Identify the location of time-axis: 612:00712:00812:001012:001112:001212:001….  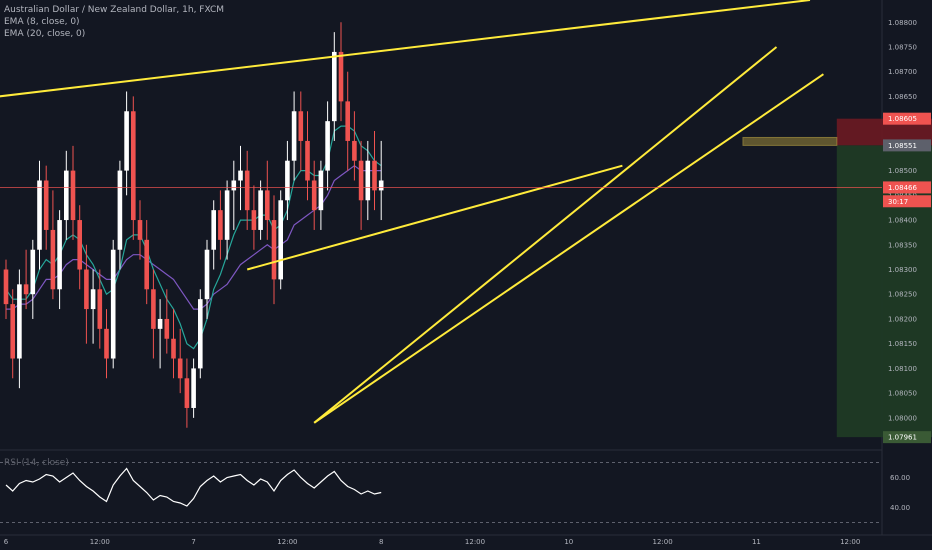
(432, 542).